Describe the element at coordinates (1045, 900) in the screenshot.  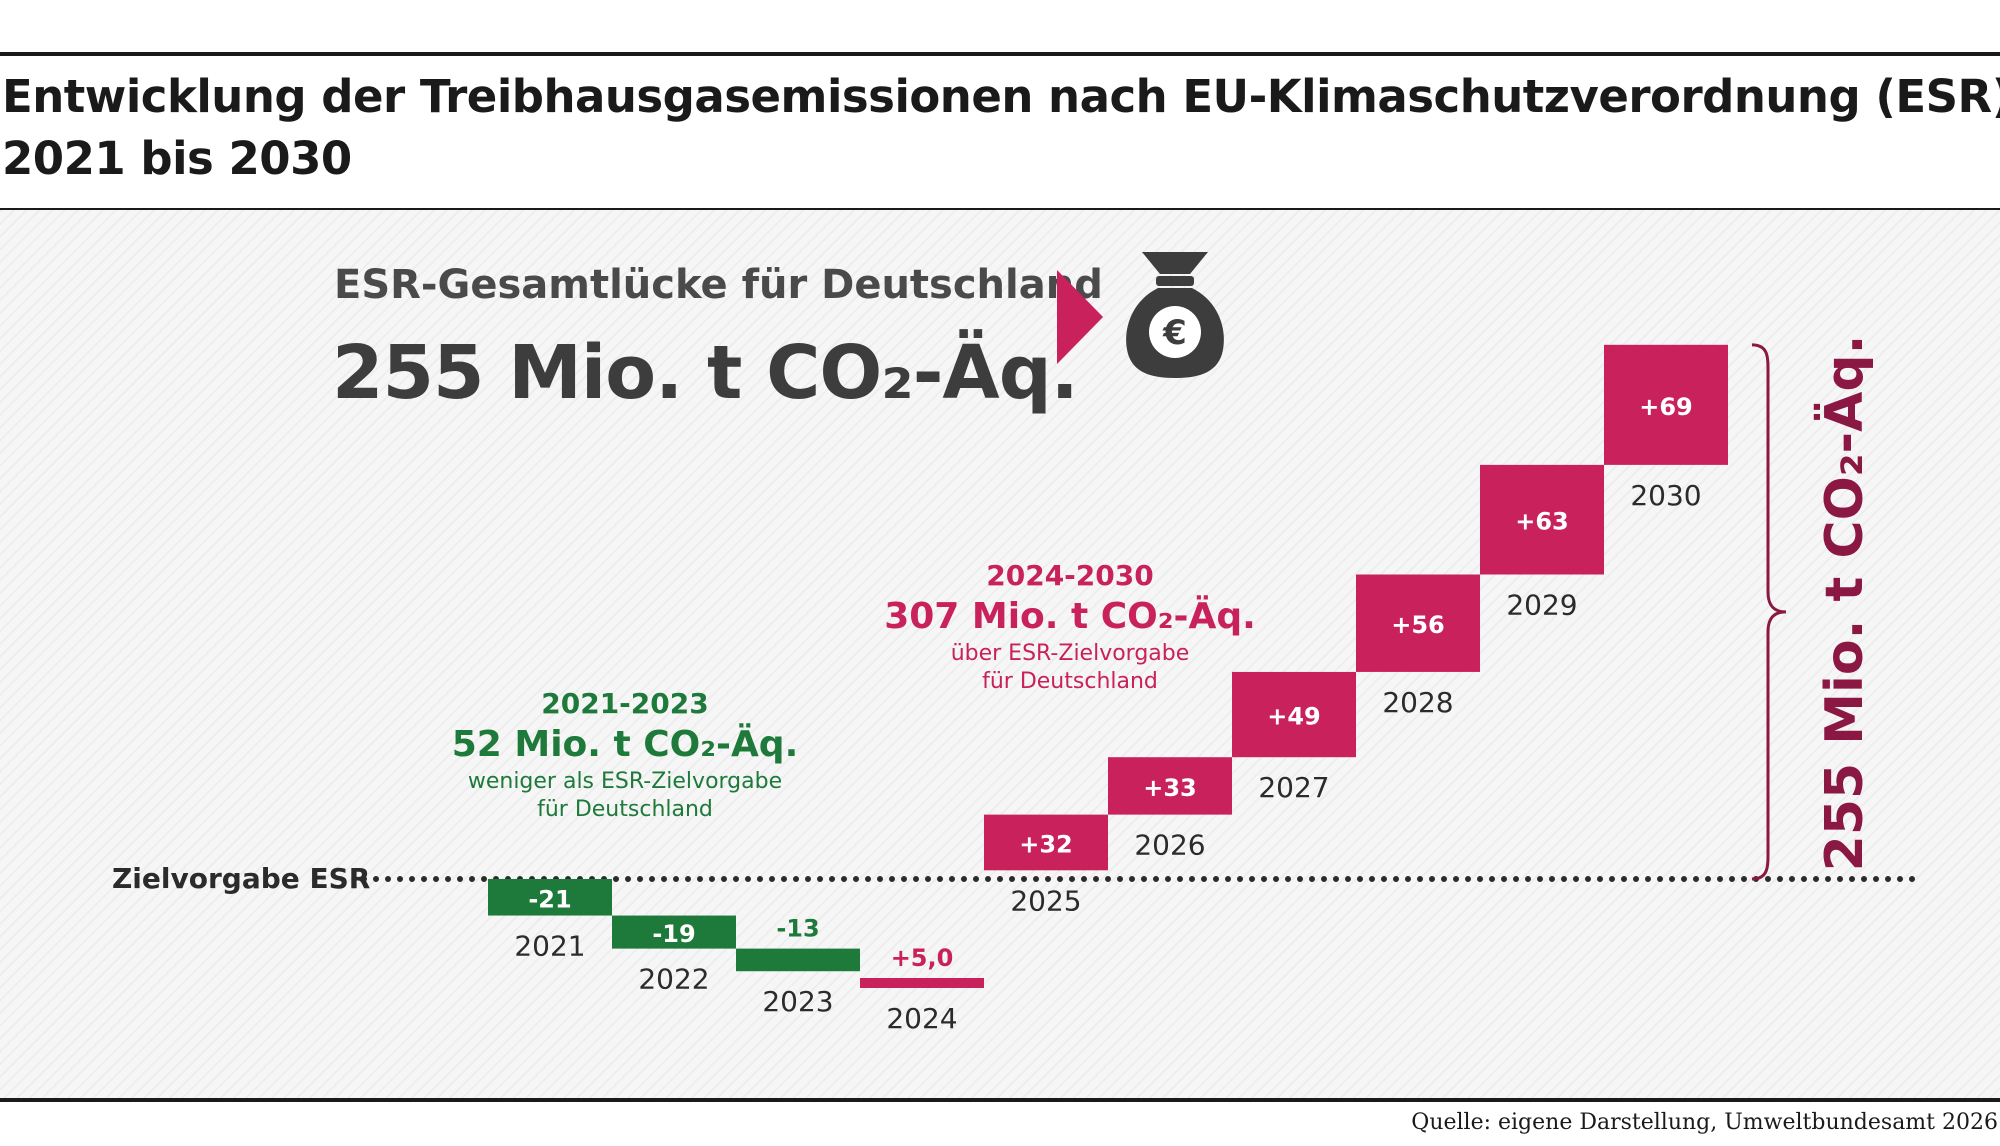
I see `year-label-2025: 2025` at that location.